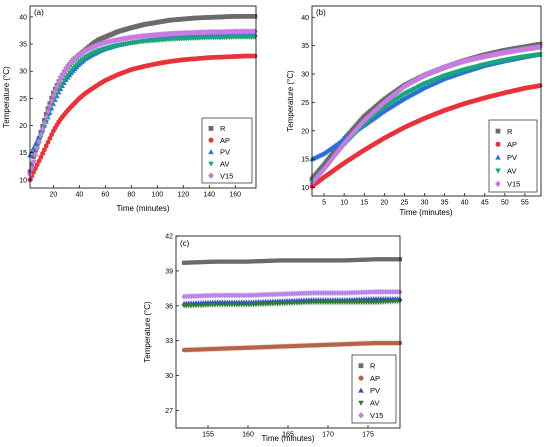  What do you see at coordinates (53, 195) in the screenshot?
I see `x-tick-label: 20` at bounding box center [53, 195].